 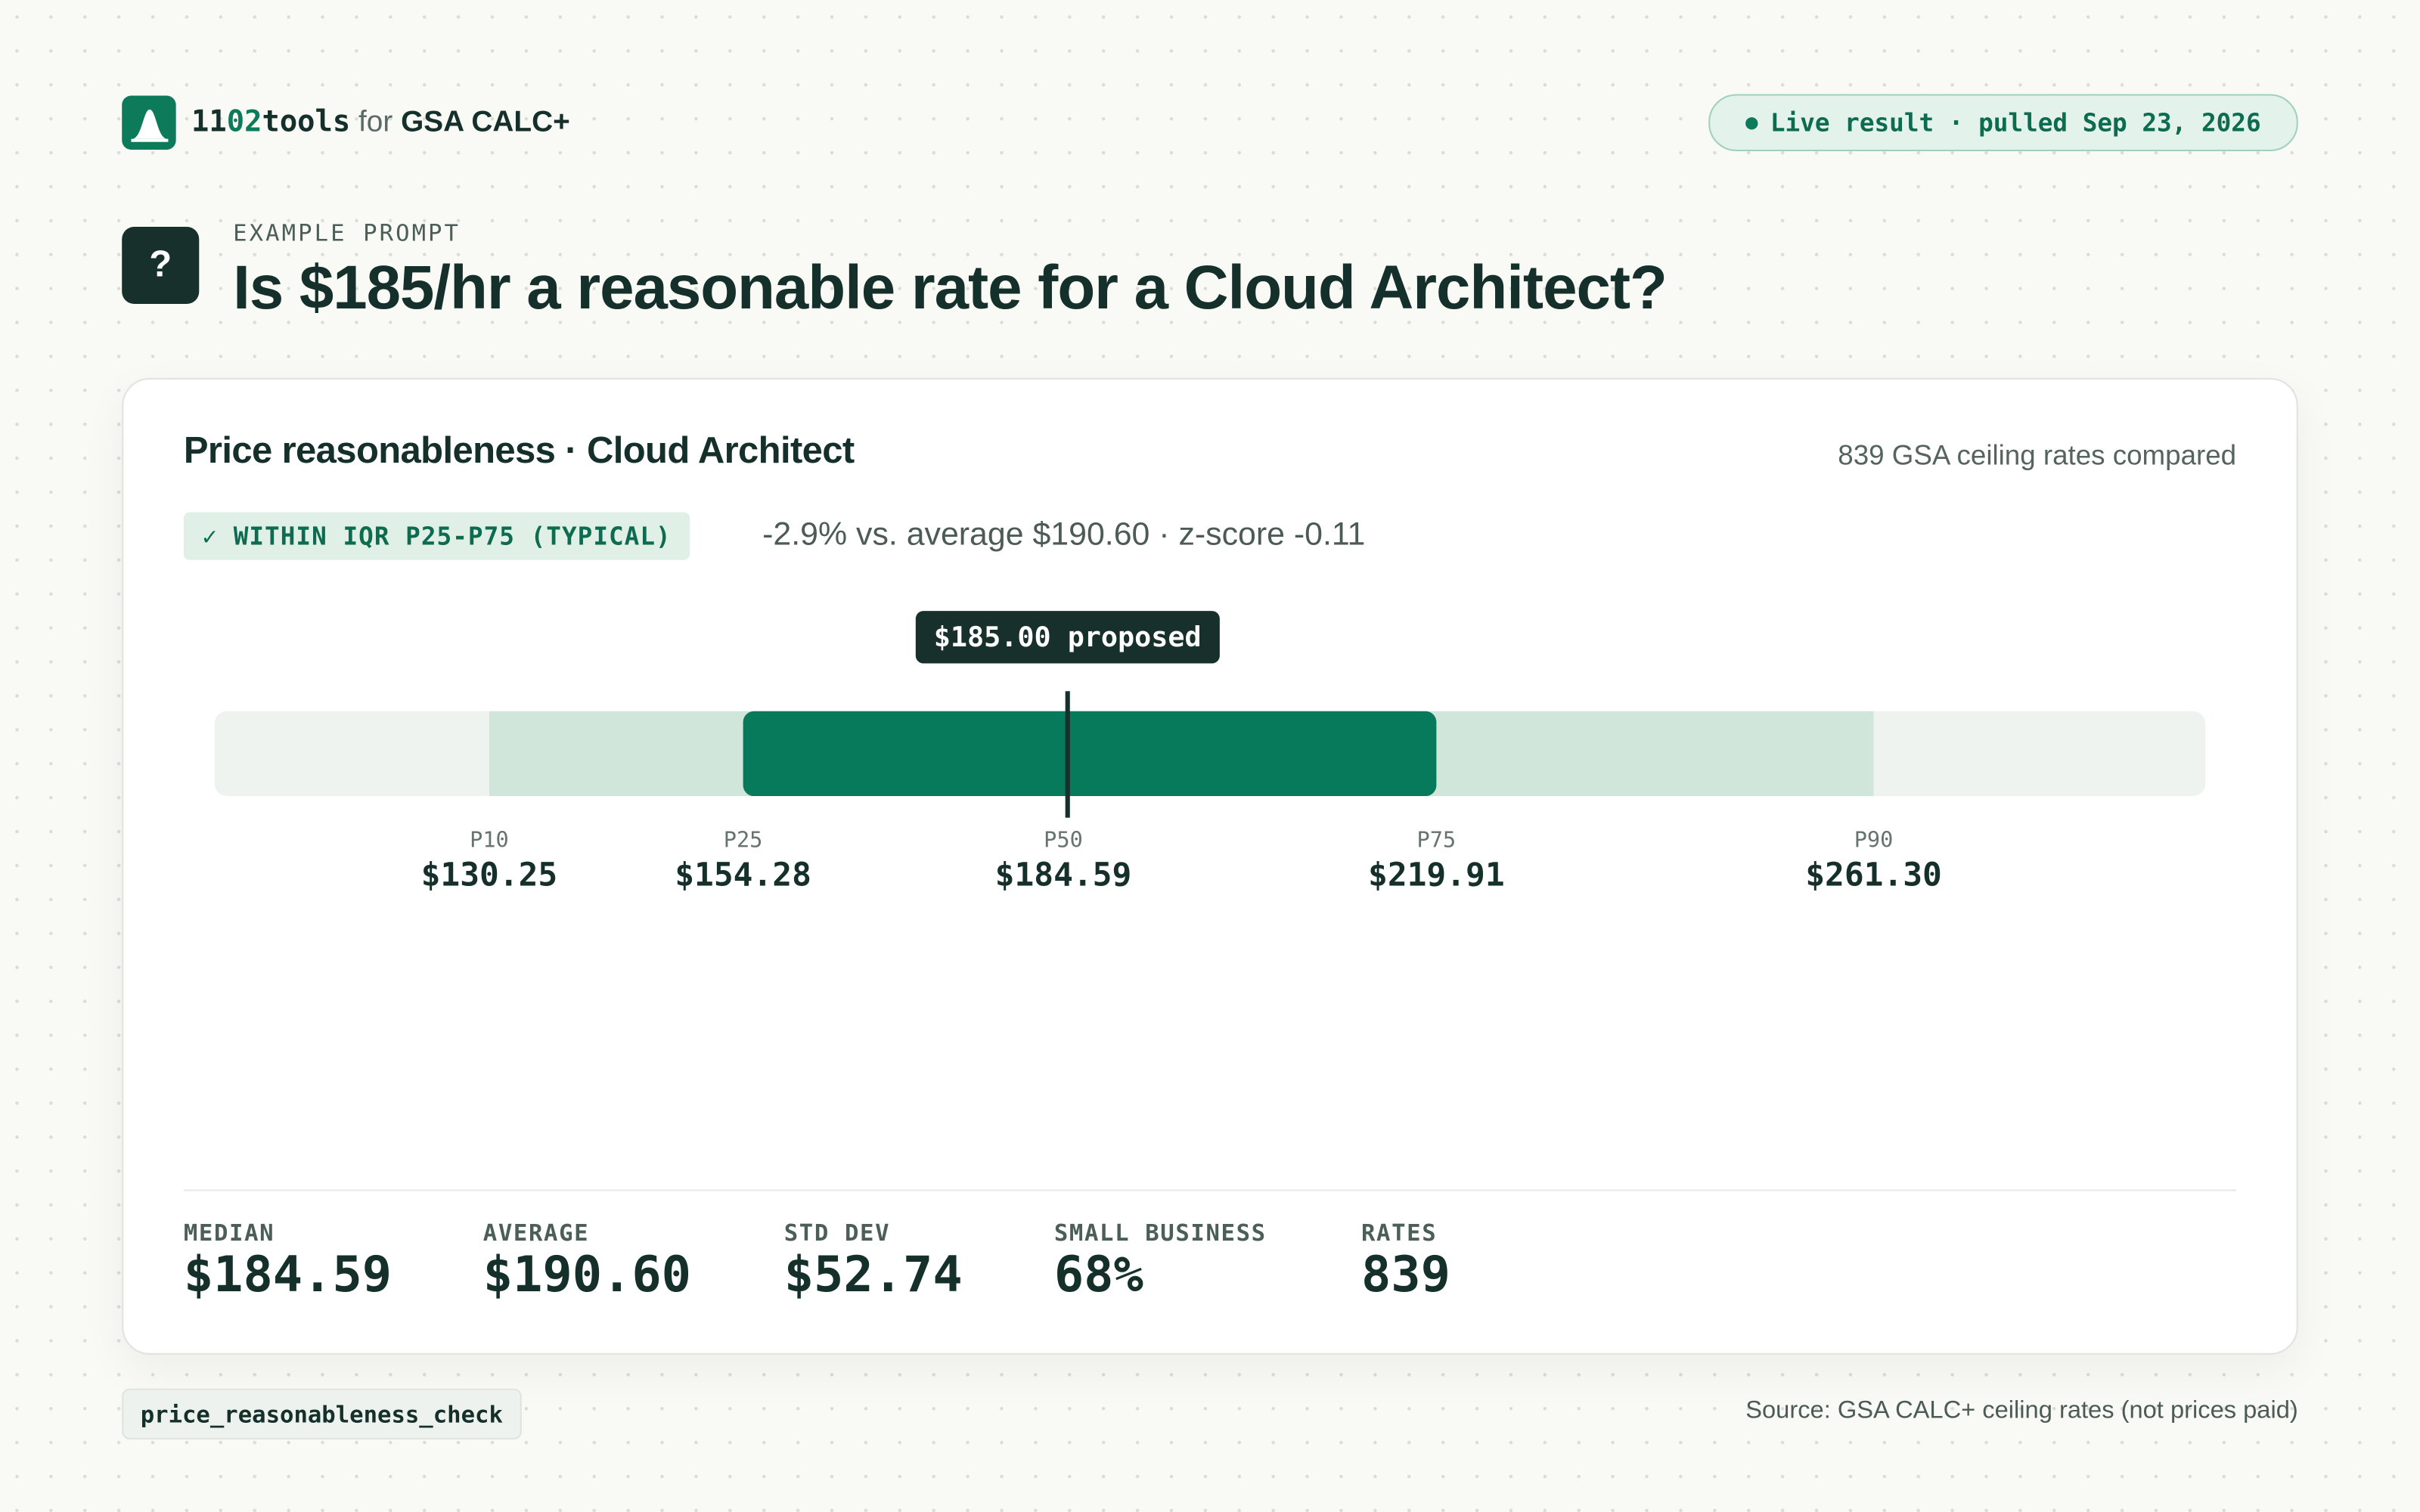 What do you see at coordinates (489, 875) in the screenshot?
I see `percentile-value: $130.25` at bounding box center [489, 875].